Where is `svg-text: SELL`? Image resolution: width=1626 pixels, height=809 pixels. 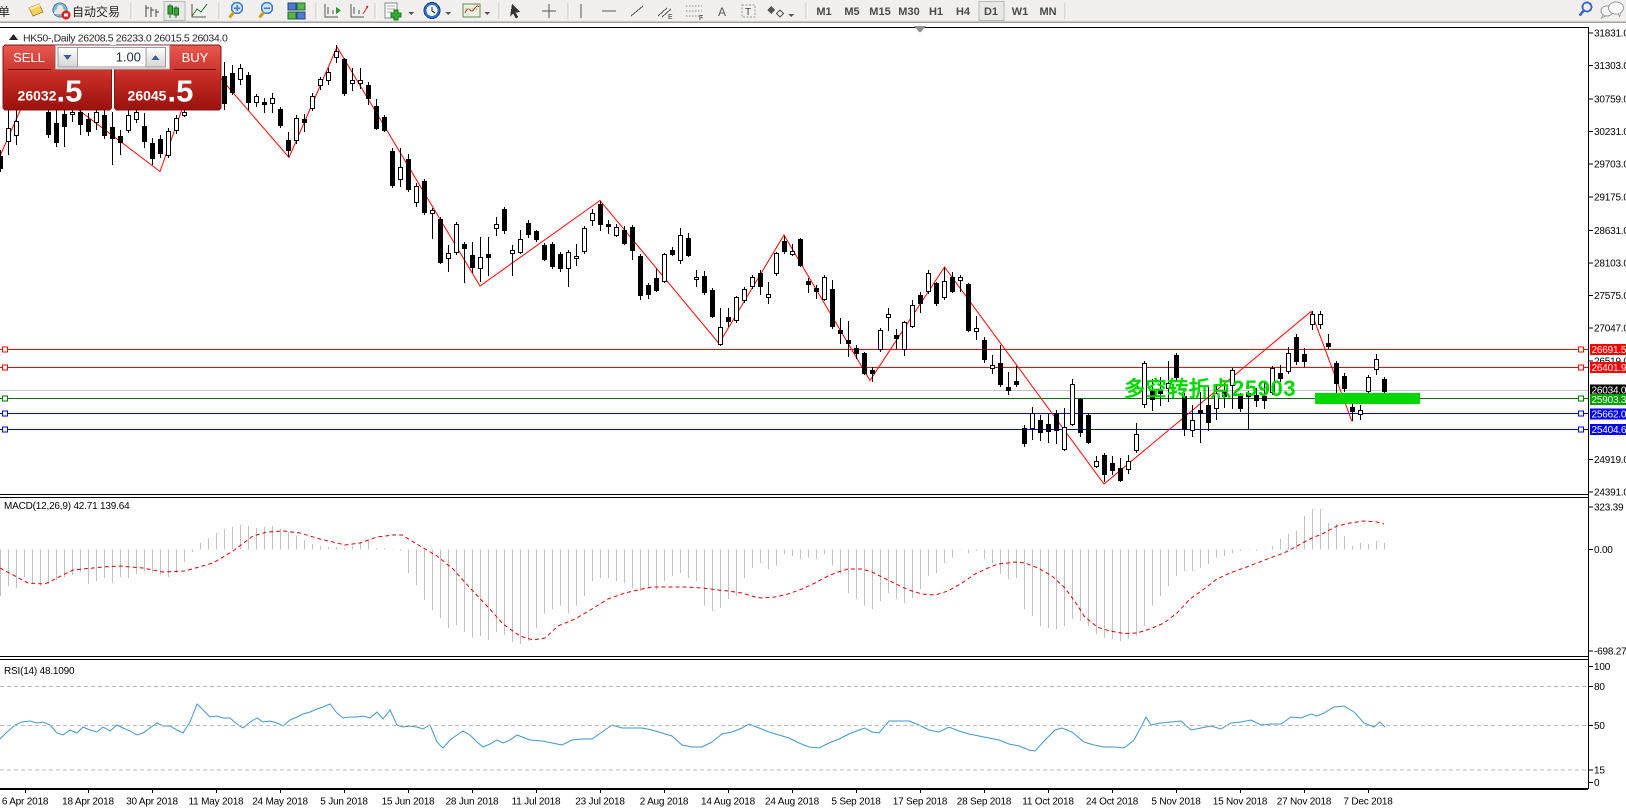 svg-text: SELL is located at coordinates (29, 57).